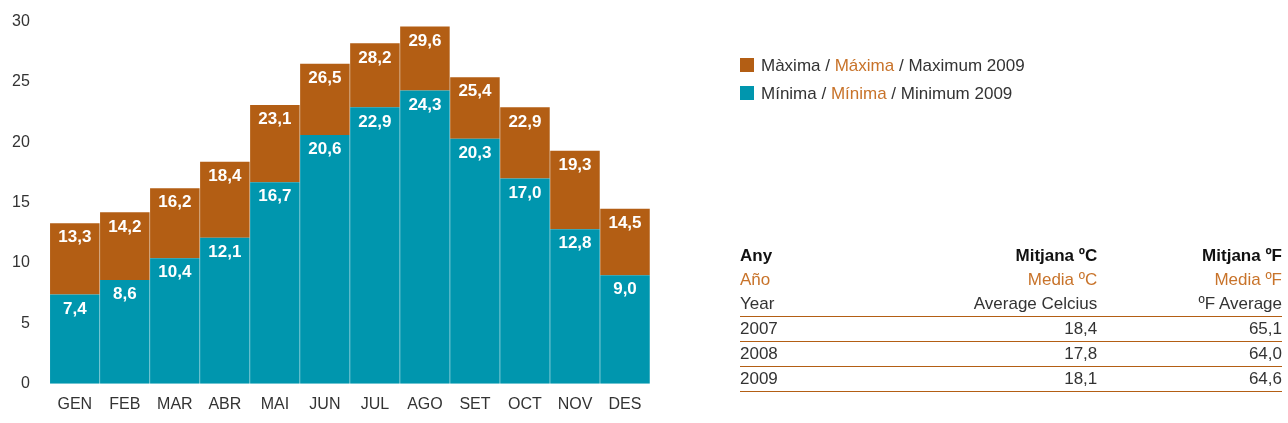  What do you see at coordinates (21, 262) in the screenshot?
I see `y-tick-label: 10` at bounding box center [21, 262].